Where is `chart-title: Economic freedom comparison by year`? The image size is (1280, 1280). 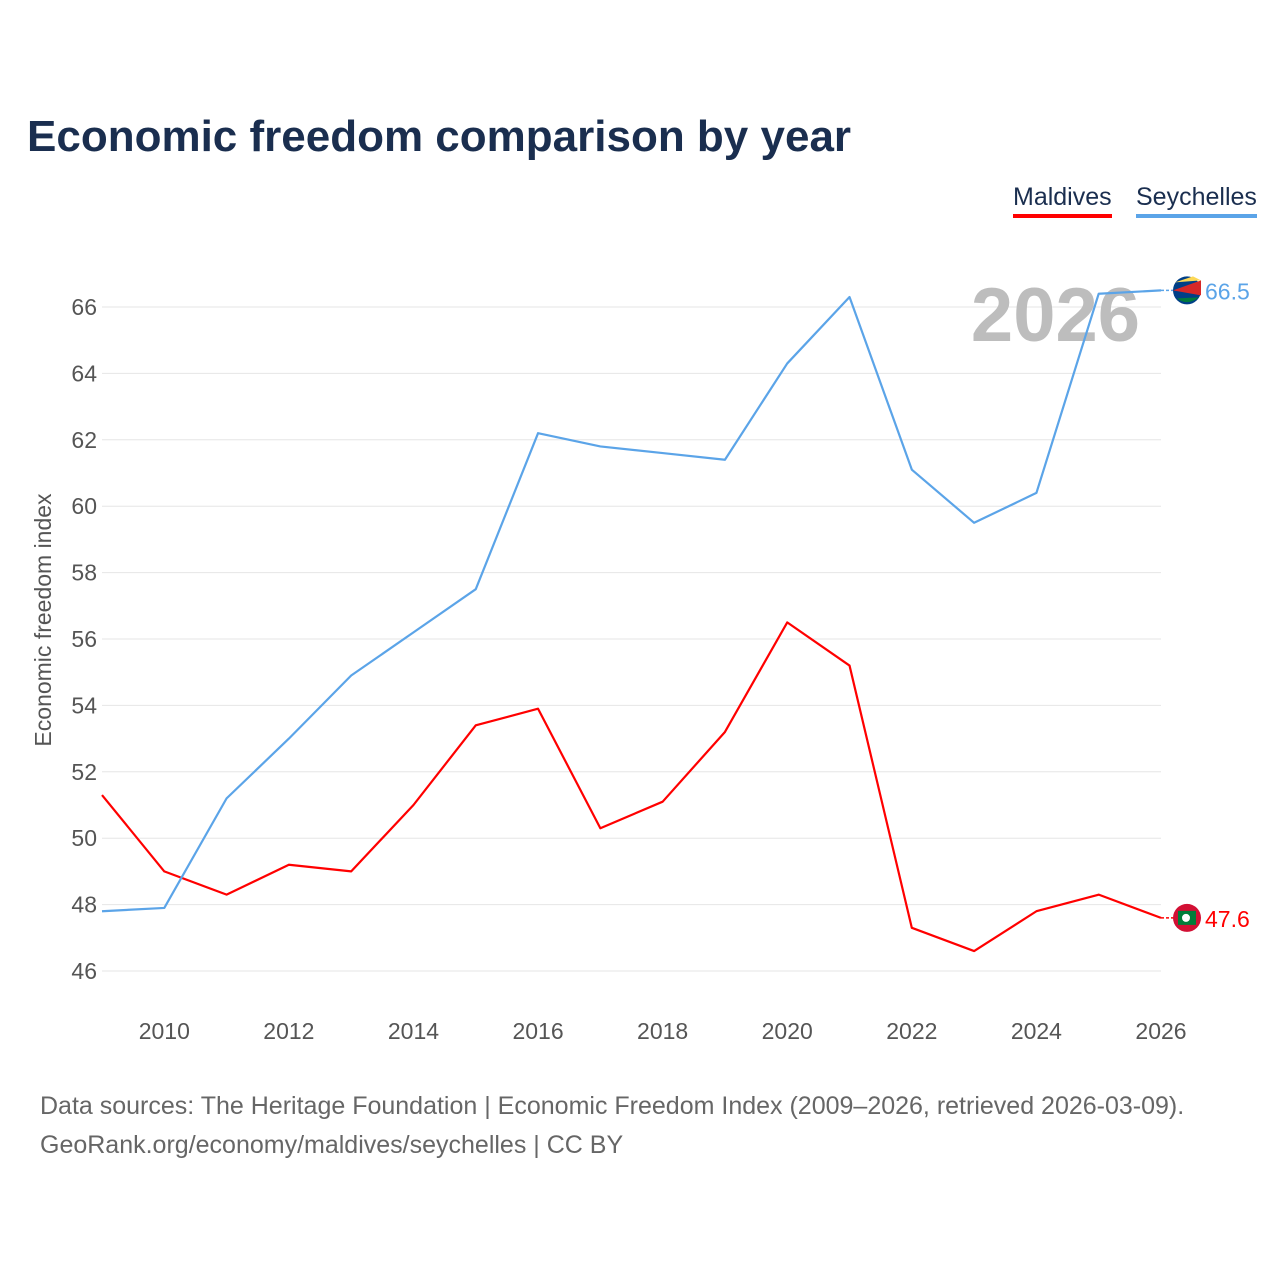 chart-title: Economic freedom comparison by year is located at coordinates (439, 136).